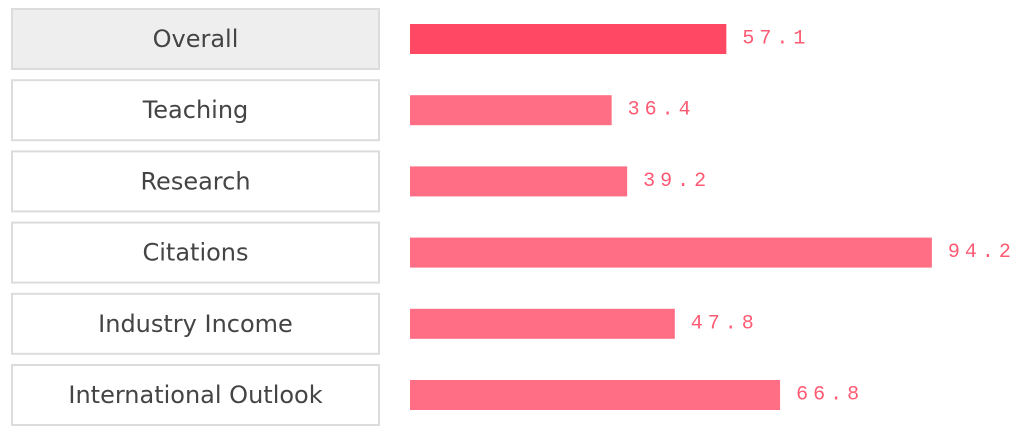 The image size is (1021, 426). I want to click on value-label: 57.1, so click(776, 39).